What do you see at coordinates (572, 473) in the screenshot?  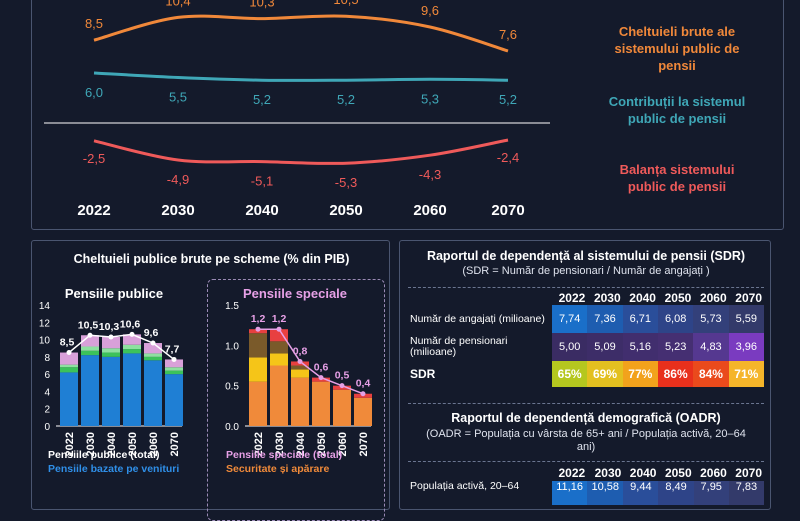 I see `oadr-year: 2022` at bounding box center [572, 473].